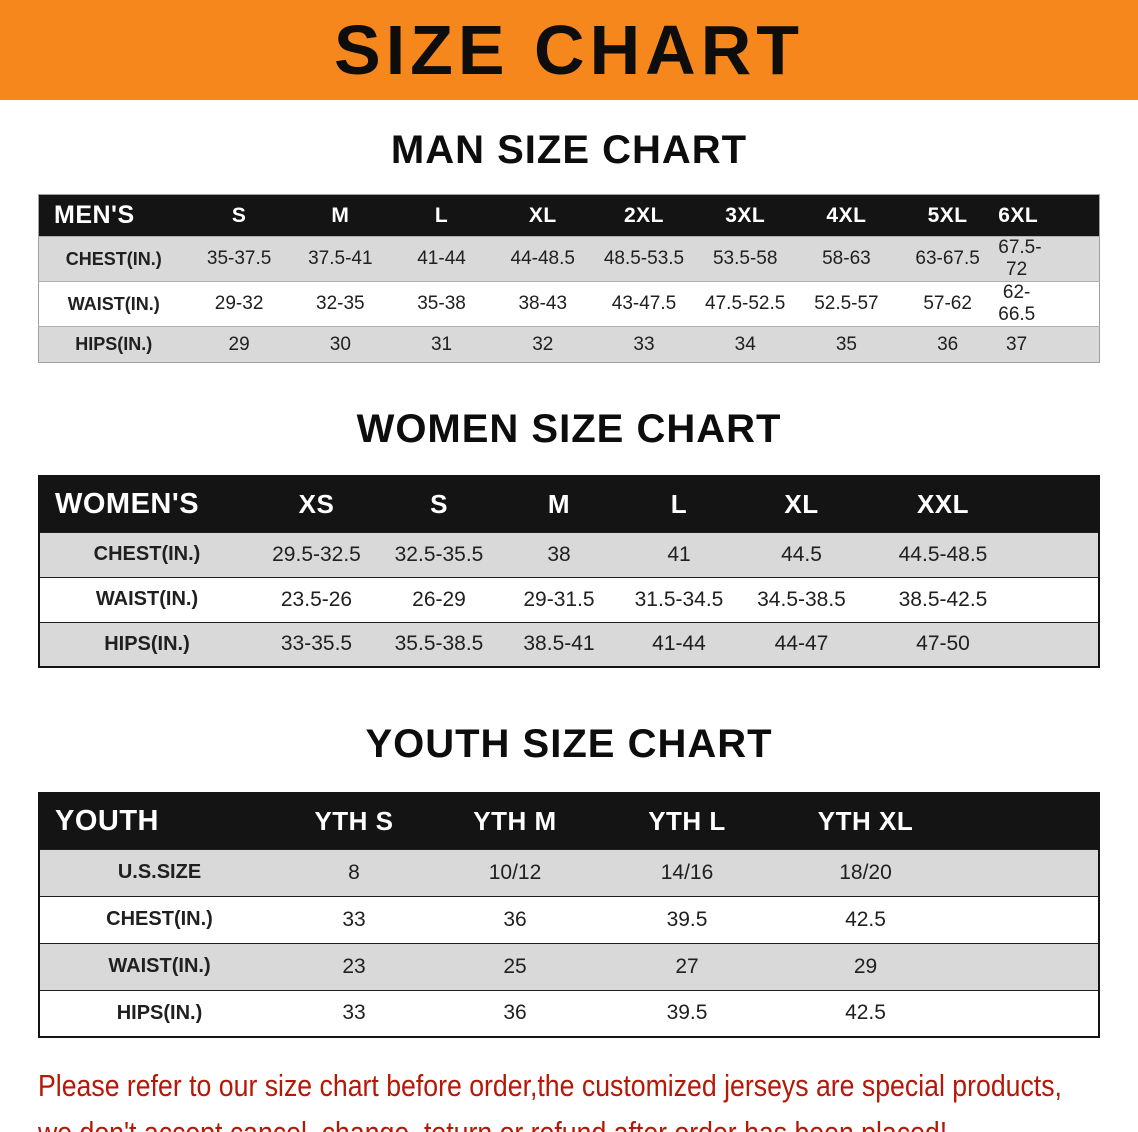 The image size is (1138, 1132). What do you see at coordinates (679, 554) in the screenshot?
I see `value-cell: 41` at bounding box center [679, 554].